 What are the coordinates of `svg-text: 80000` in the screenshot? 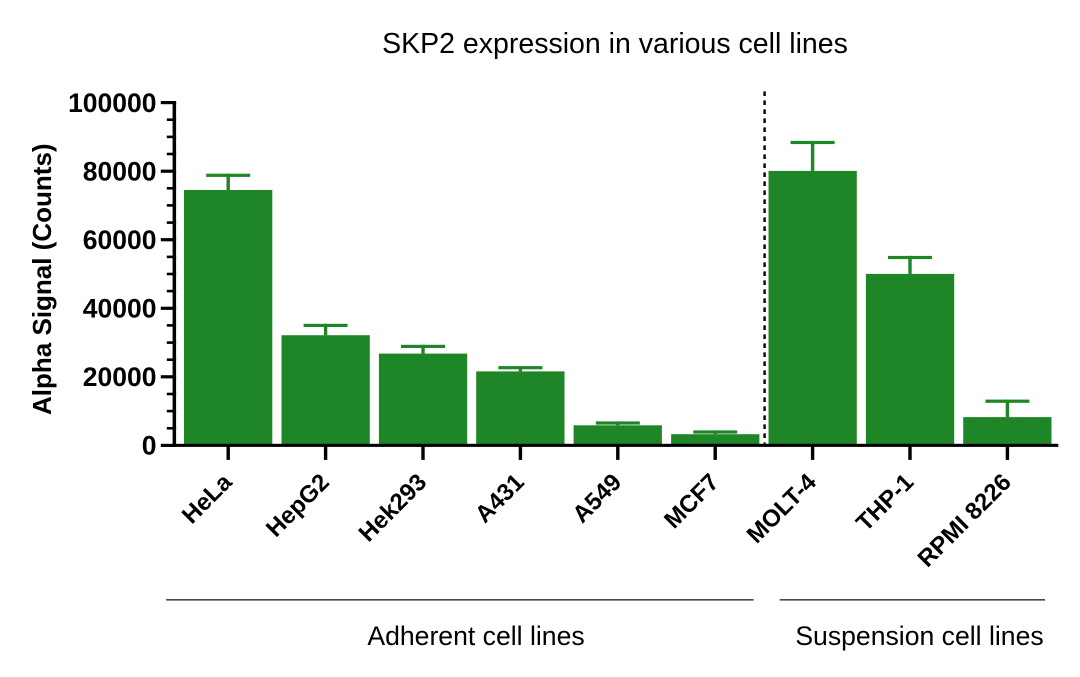 It's located at (120, 172).